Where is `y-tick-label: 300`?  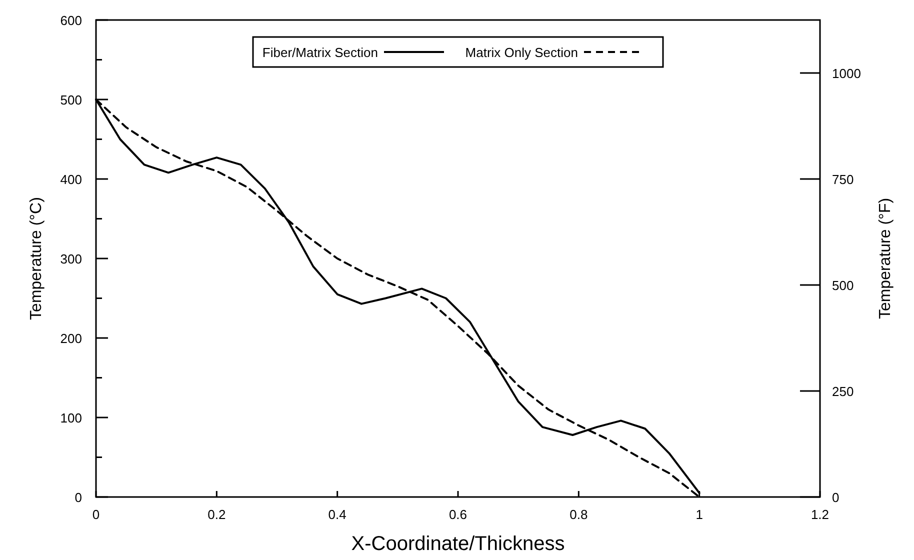
y-tick-label: 300 is located at coordinates (71, 259).